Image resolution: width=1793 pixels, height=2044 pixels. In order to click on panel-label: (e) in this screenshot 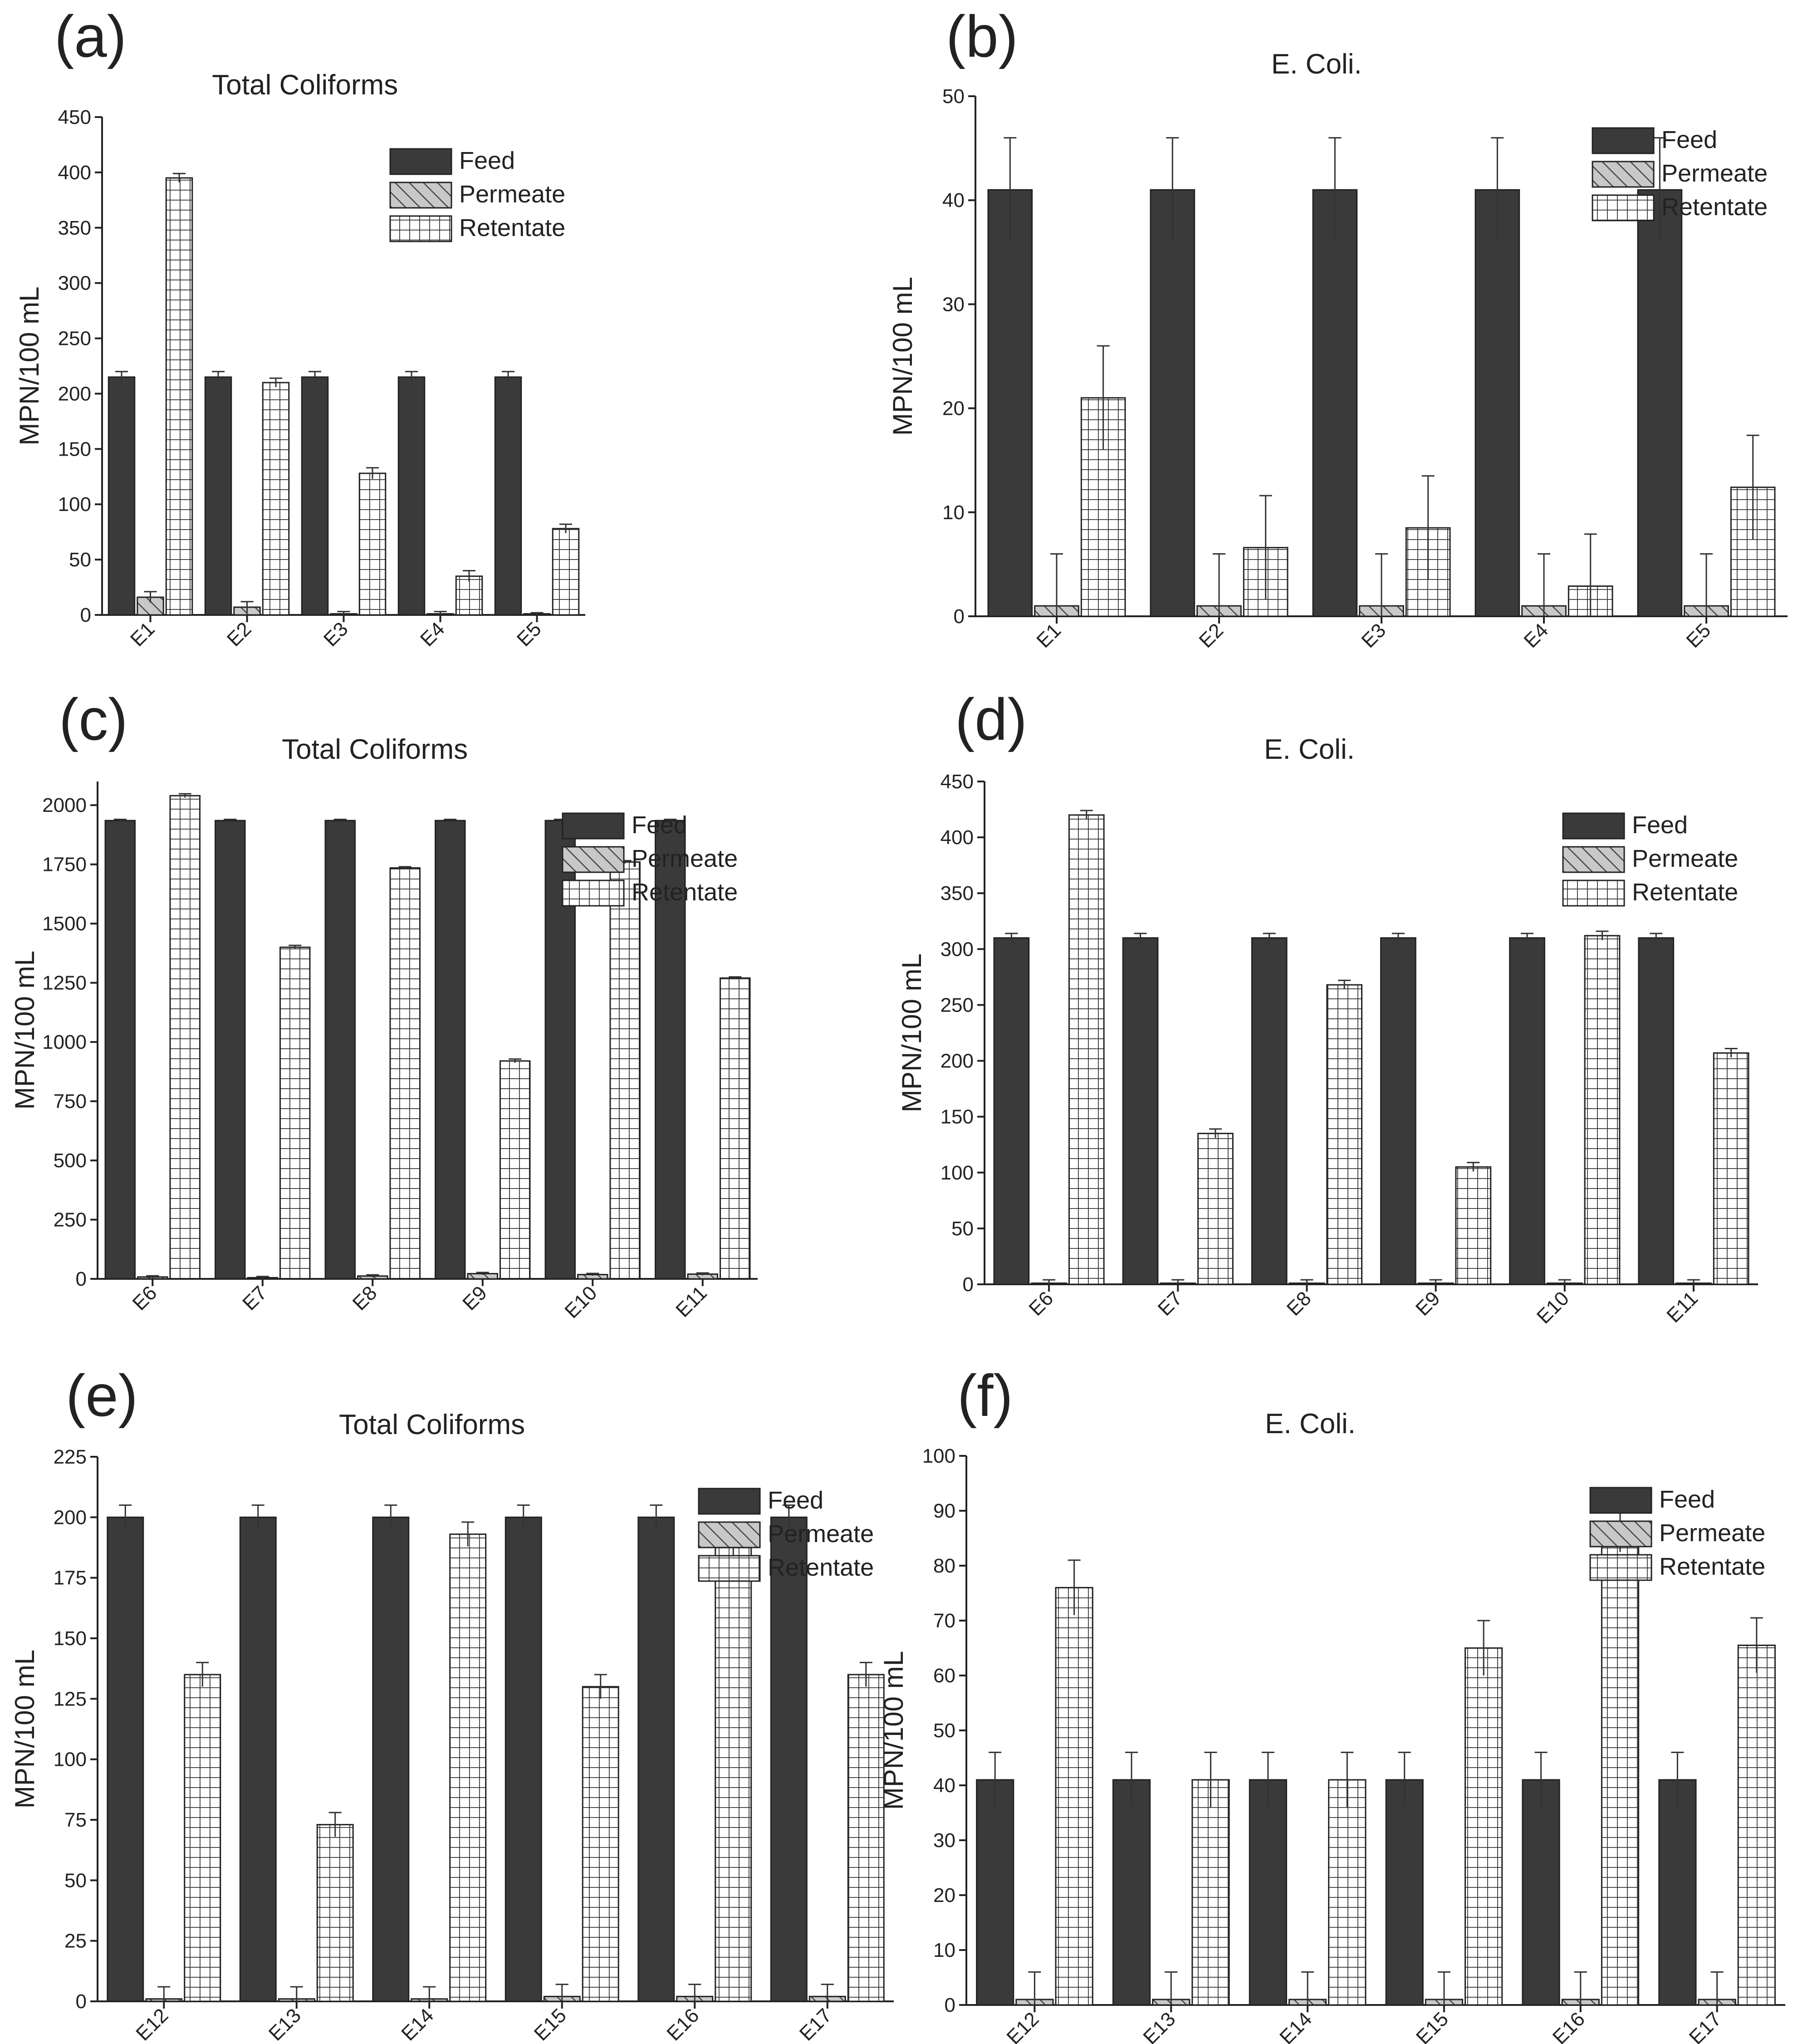, I will do `click(102, 1395)`.